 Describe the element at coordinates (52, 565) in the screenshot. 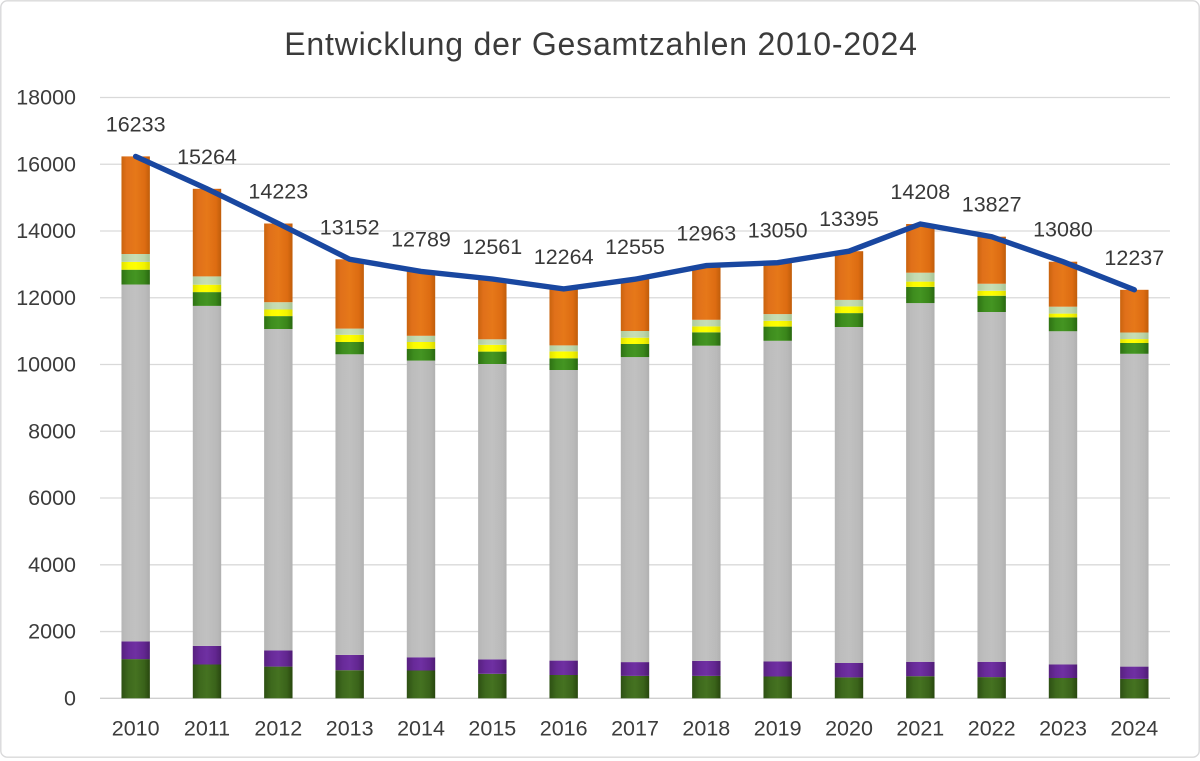

I see `svg-text: 4000` at that location.